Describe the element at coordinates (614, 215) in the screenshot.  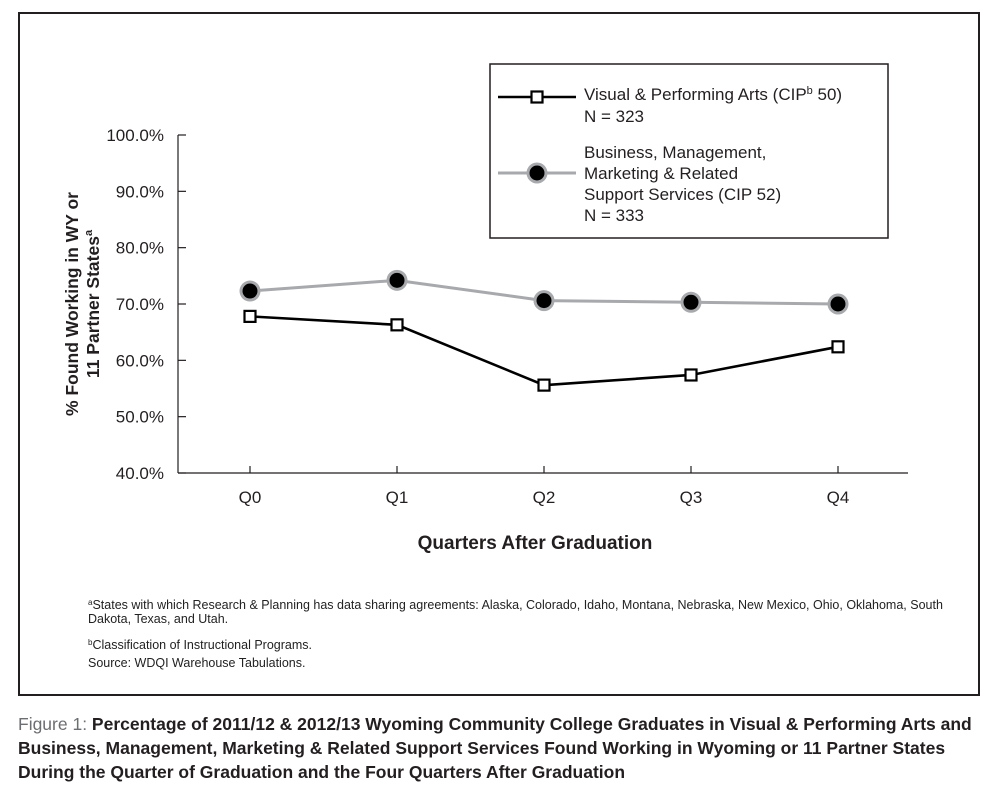
I see `legend-business-label-line4: N = 333` at that location.